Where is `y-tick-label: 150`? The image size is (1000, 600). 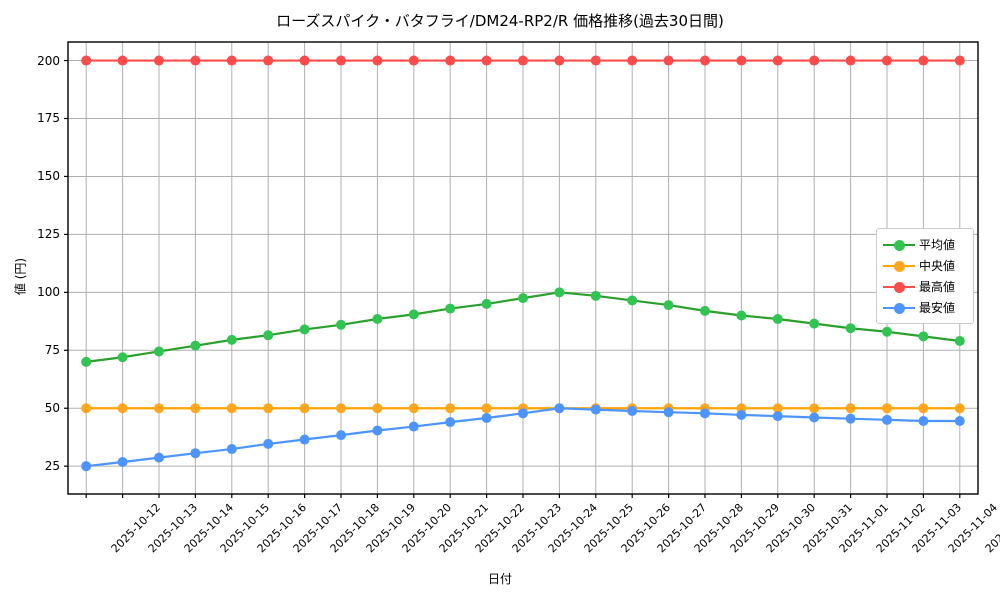
y-tick-label: 150 is located at coordinates (48, 176).